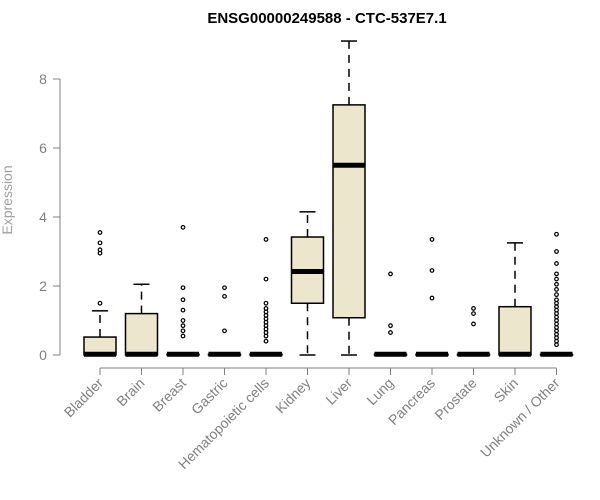 The width and height of the screenshot is (600, 500). Describe the element at coordinates (43, 79) in the screenshot. I see `y-tick-label: 8` at that location.